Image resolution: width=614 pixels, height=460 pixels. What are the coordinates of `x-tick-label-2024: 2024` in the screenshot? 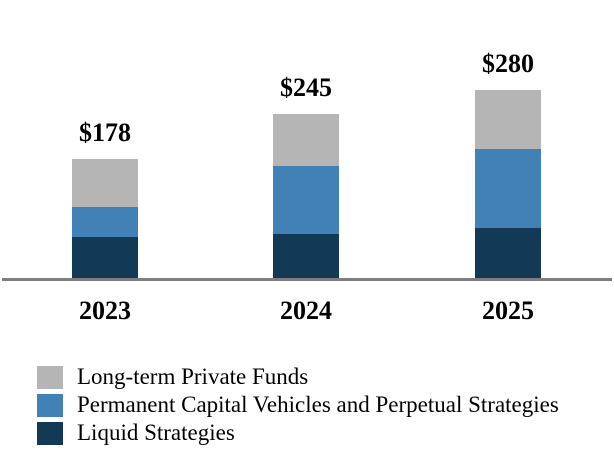 It's located at (306, 310).